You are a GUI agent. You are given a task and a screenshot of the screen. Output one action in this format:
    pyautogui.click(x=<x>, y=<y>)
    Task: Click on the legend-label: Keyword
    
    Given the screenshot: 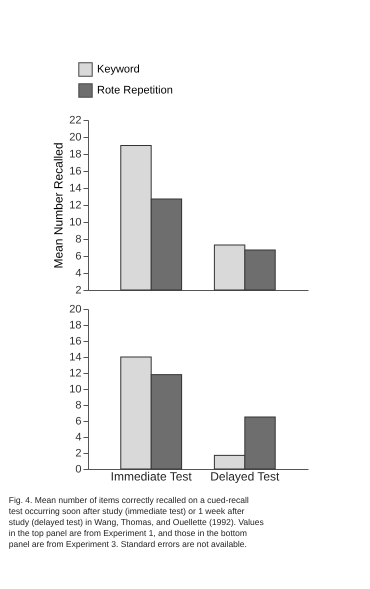 What is the action you would take?
    pyautogui.click(x=118, y=70)
    